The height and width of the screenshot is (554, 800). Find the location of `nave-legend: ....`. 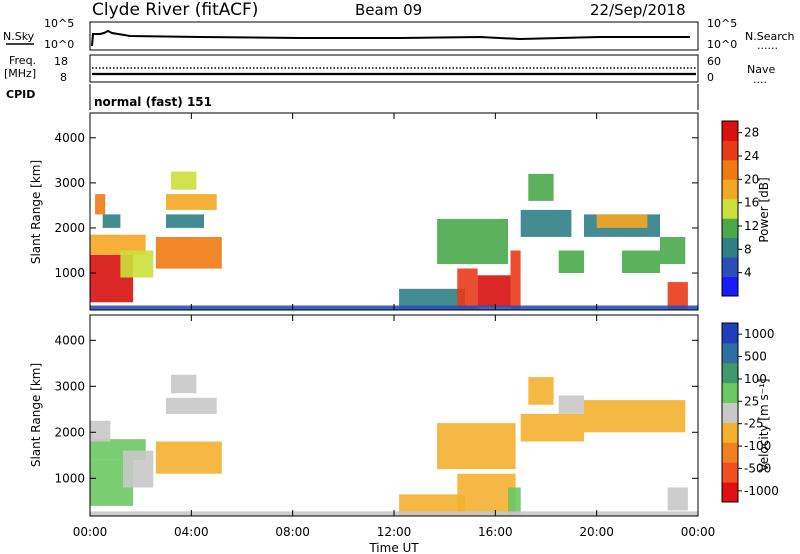

nave-legend: .... is located at coordinates (760, 79).